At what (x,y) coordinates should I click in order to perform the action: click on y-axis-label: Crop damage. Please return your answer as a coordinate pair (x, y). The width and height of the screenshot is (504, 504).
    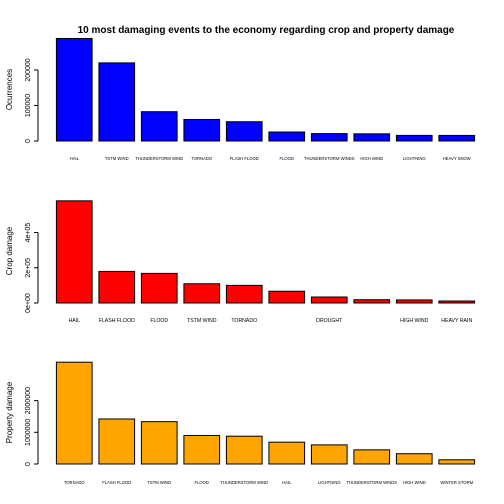
    Looking at the image, I should click on (9, 250).